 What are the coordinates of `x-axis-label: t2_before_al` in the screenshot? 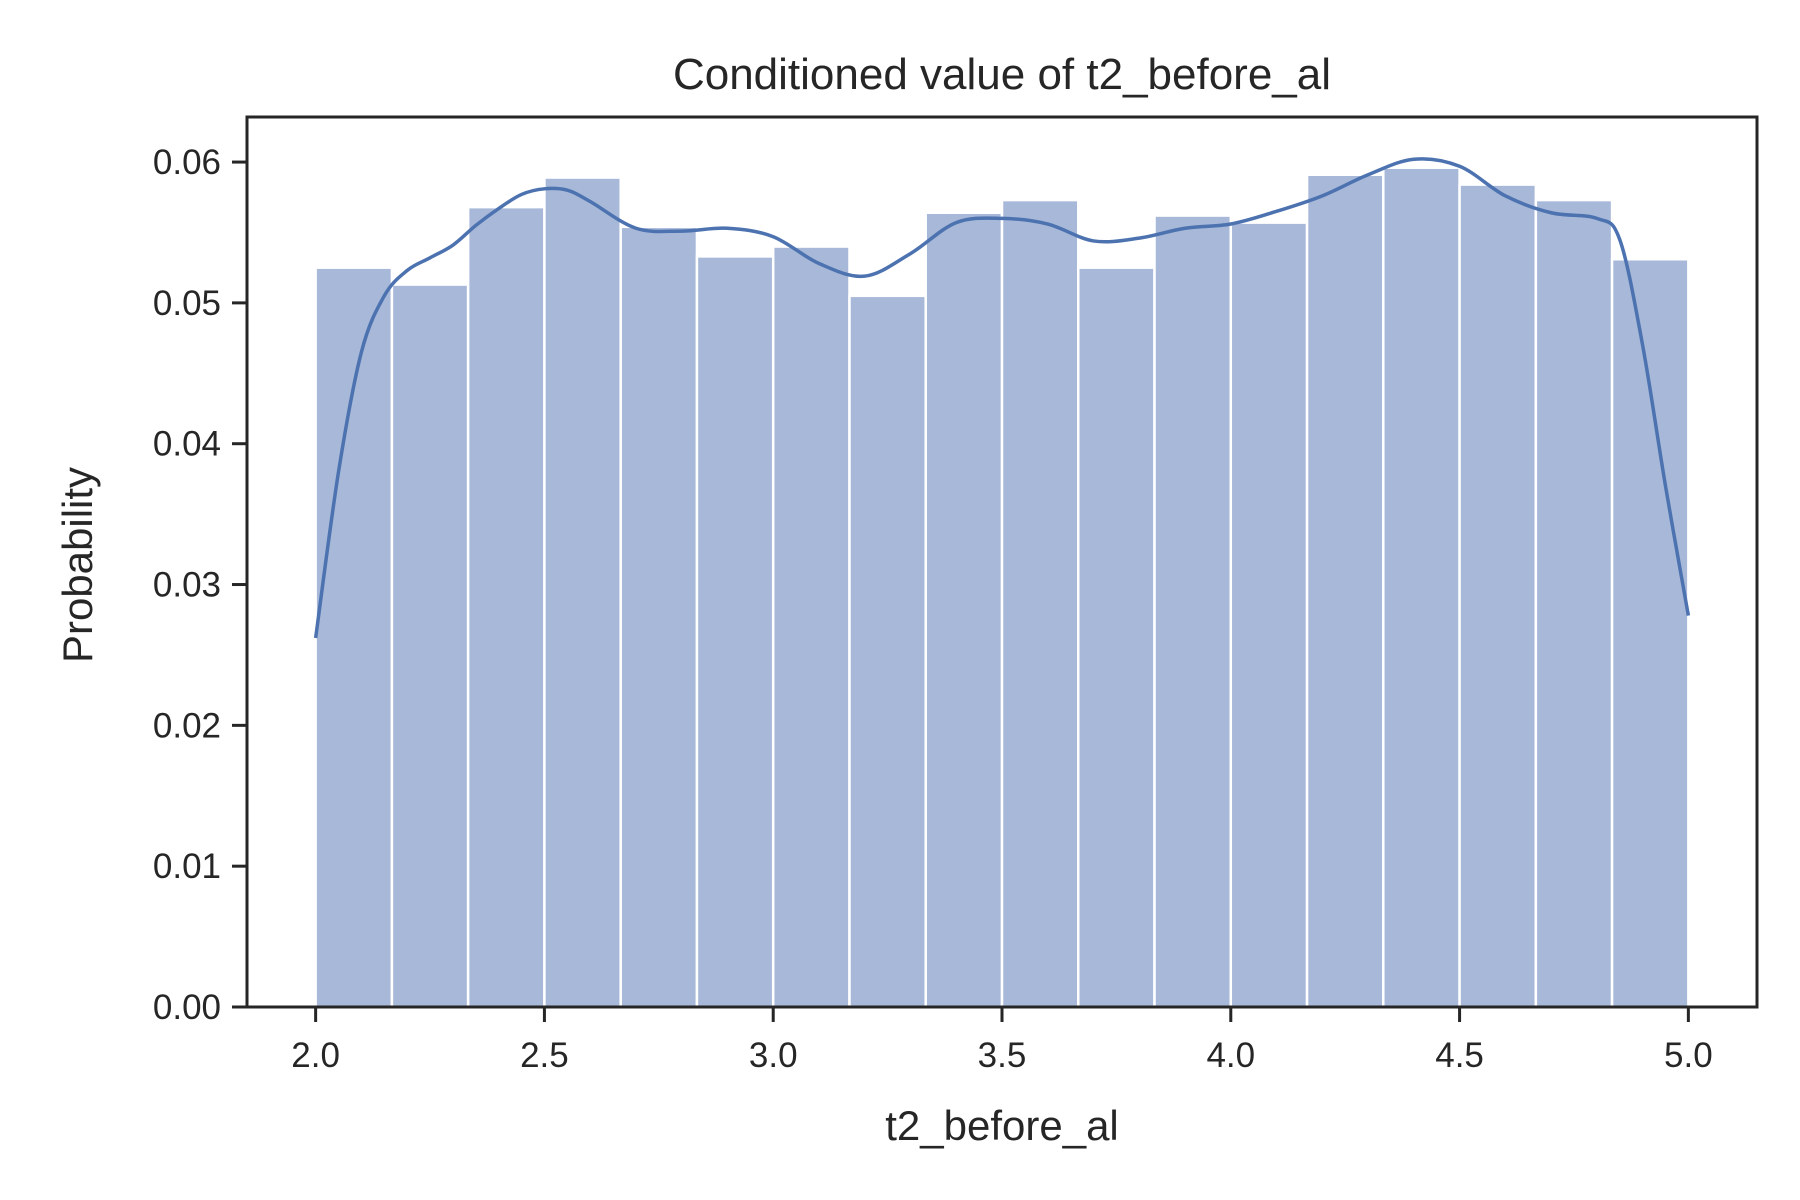 It's located at (1002, 1125).